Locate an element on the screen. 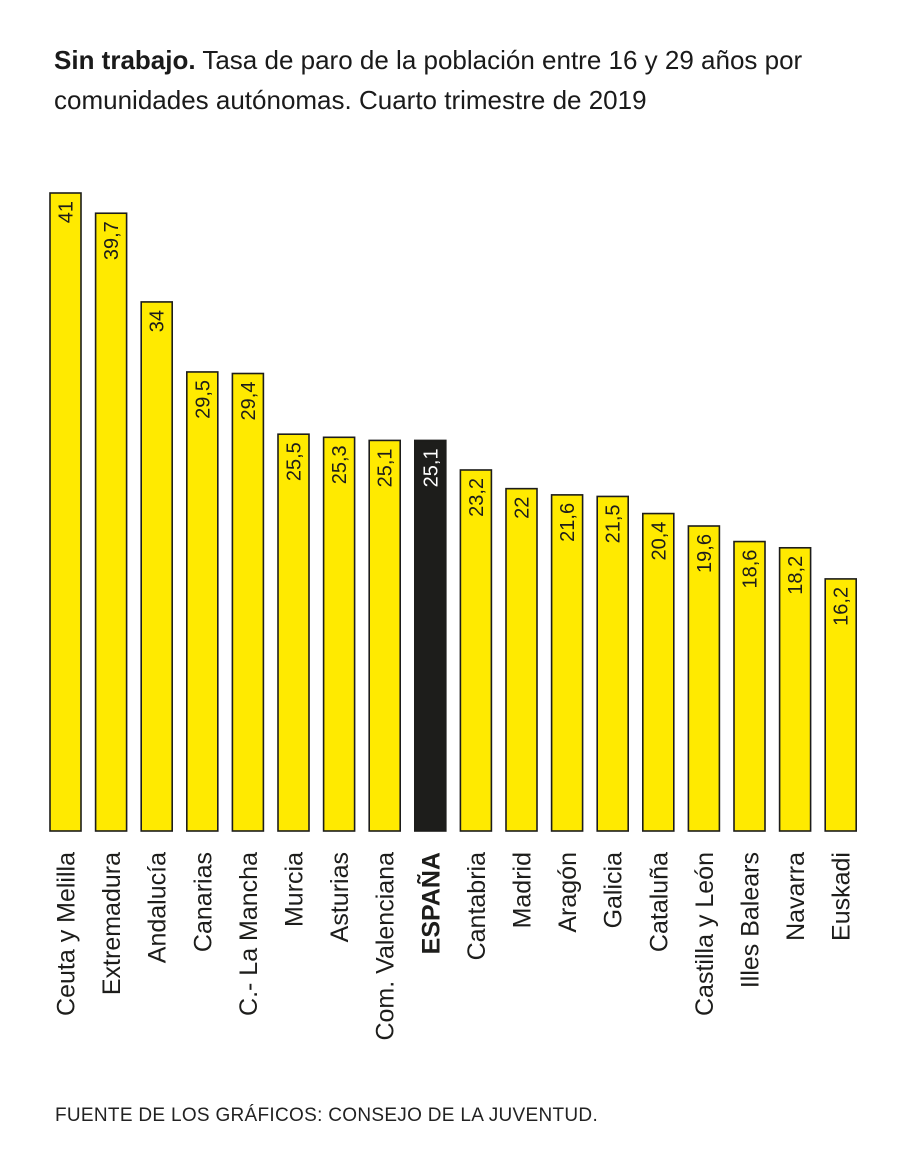  value-label-1: 39,7 is located at coordinates (112, 240).